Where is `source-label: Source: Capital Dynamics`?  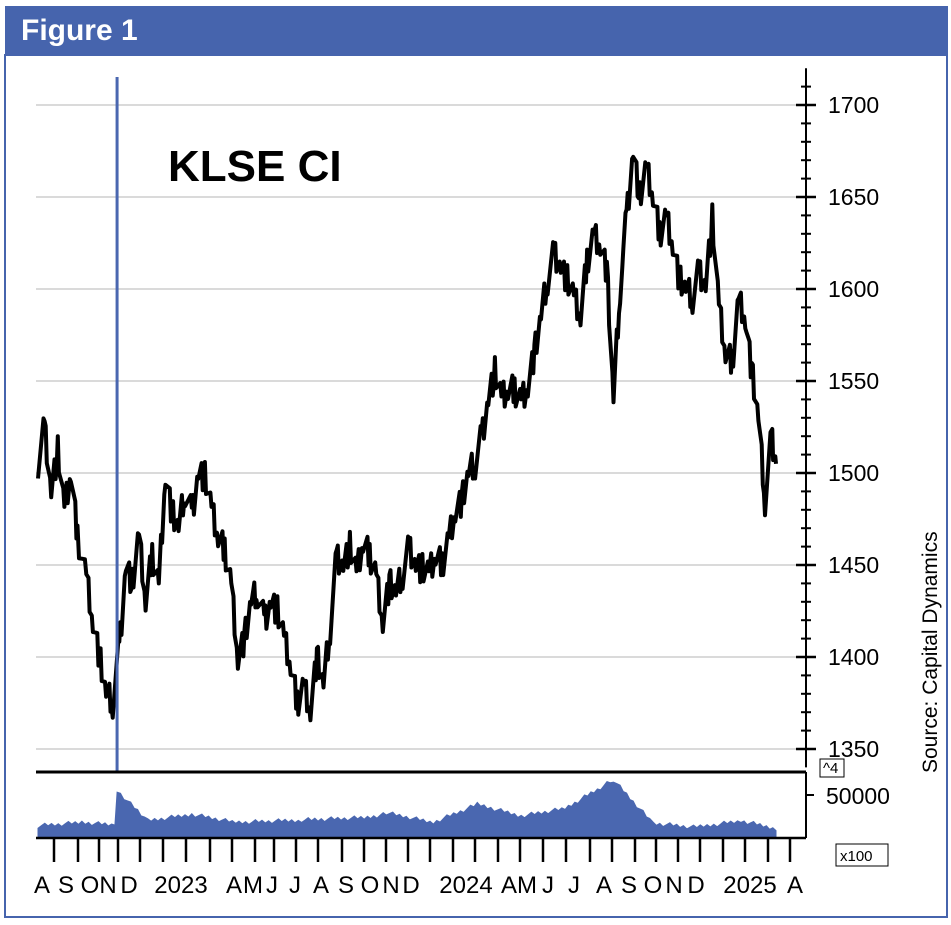 source-label: Source: Capital Dynamics is located at coordinates (930, 652).